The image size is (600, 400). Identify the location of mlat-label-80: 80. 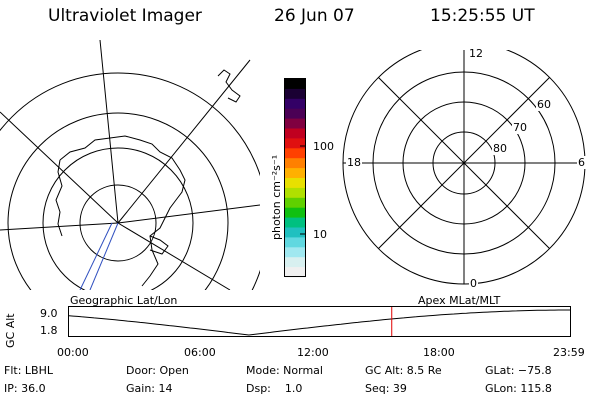
(500, 148).